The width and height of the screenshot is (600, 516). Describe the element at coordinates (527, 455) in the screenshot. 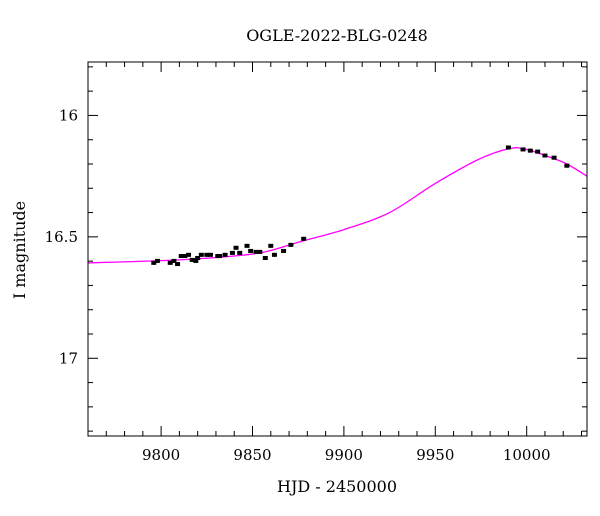

I see `x-tick-label: 10000` at that location.